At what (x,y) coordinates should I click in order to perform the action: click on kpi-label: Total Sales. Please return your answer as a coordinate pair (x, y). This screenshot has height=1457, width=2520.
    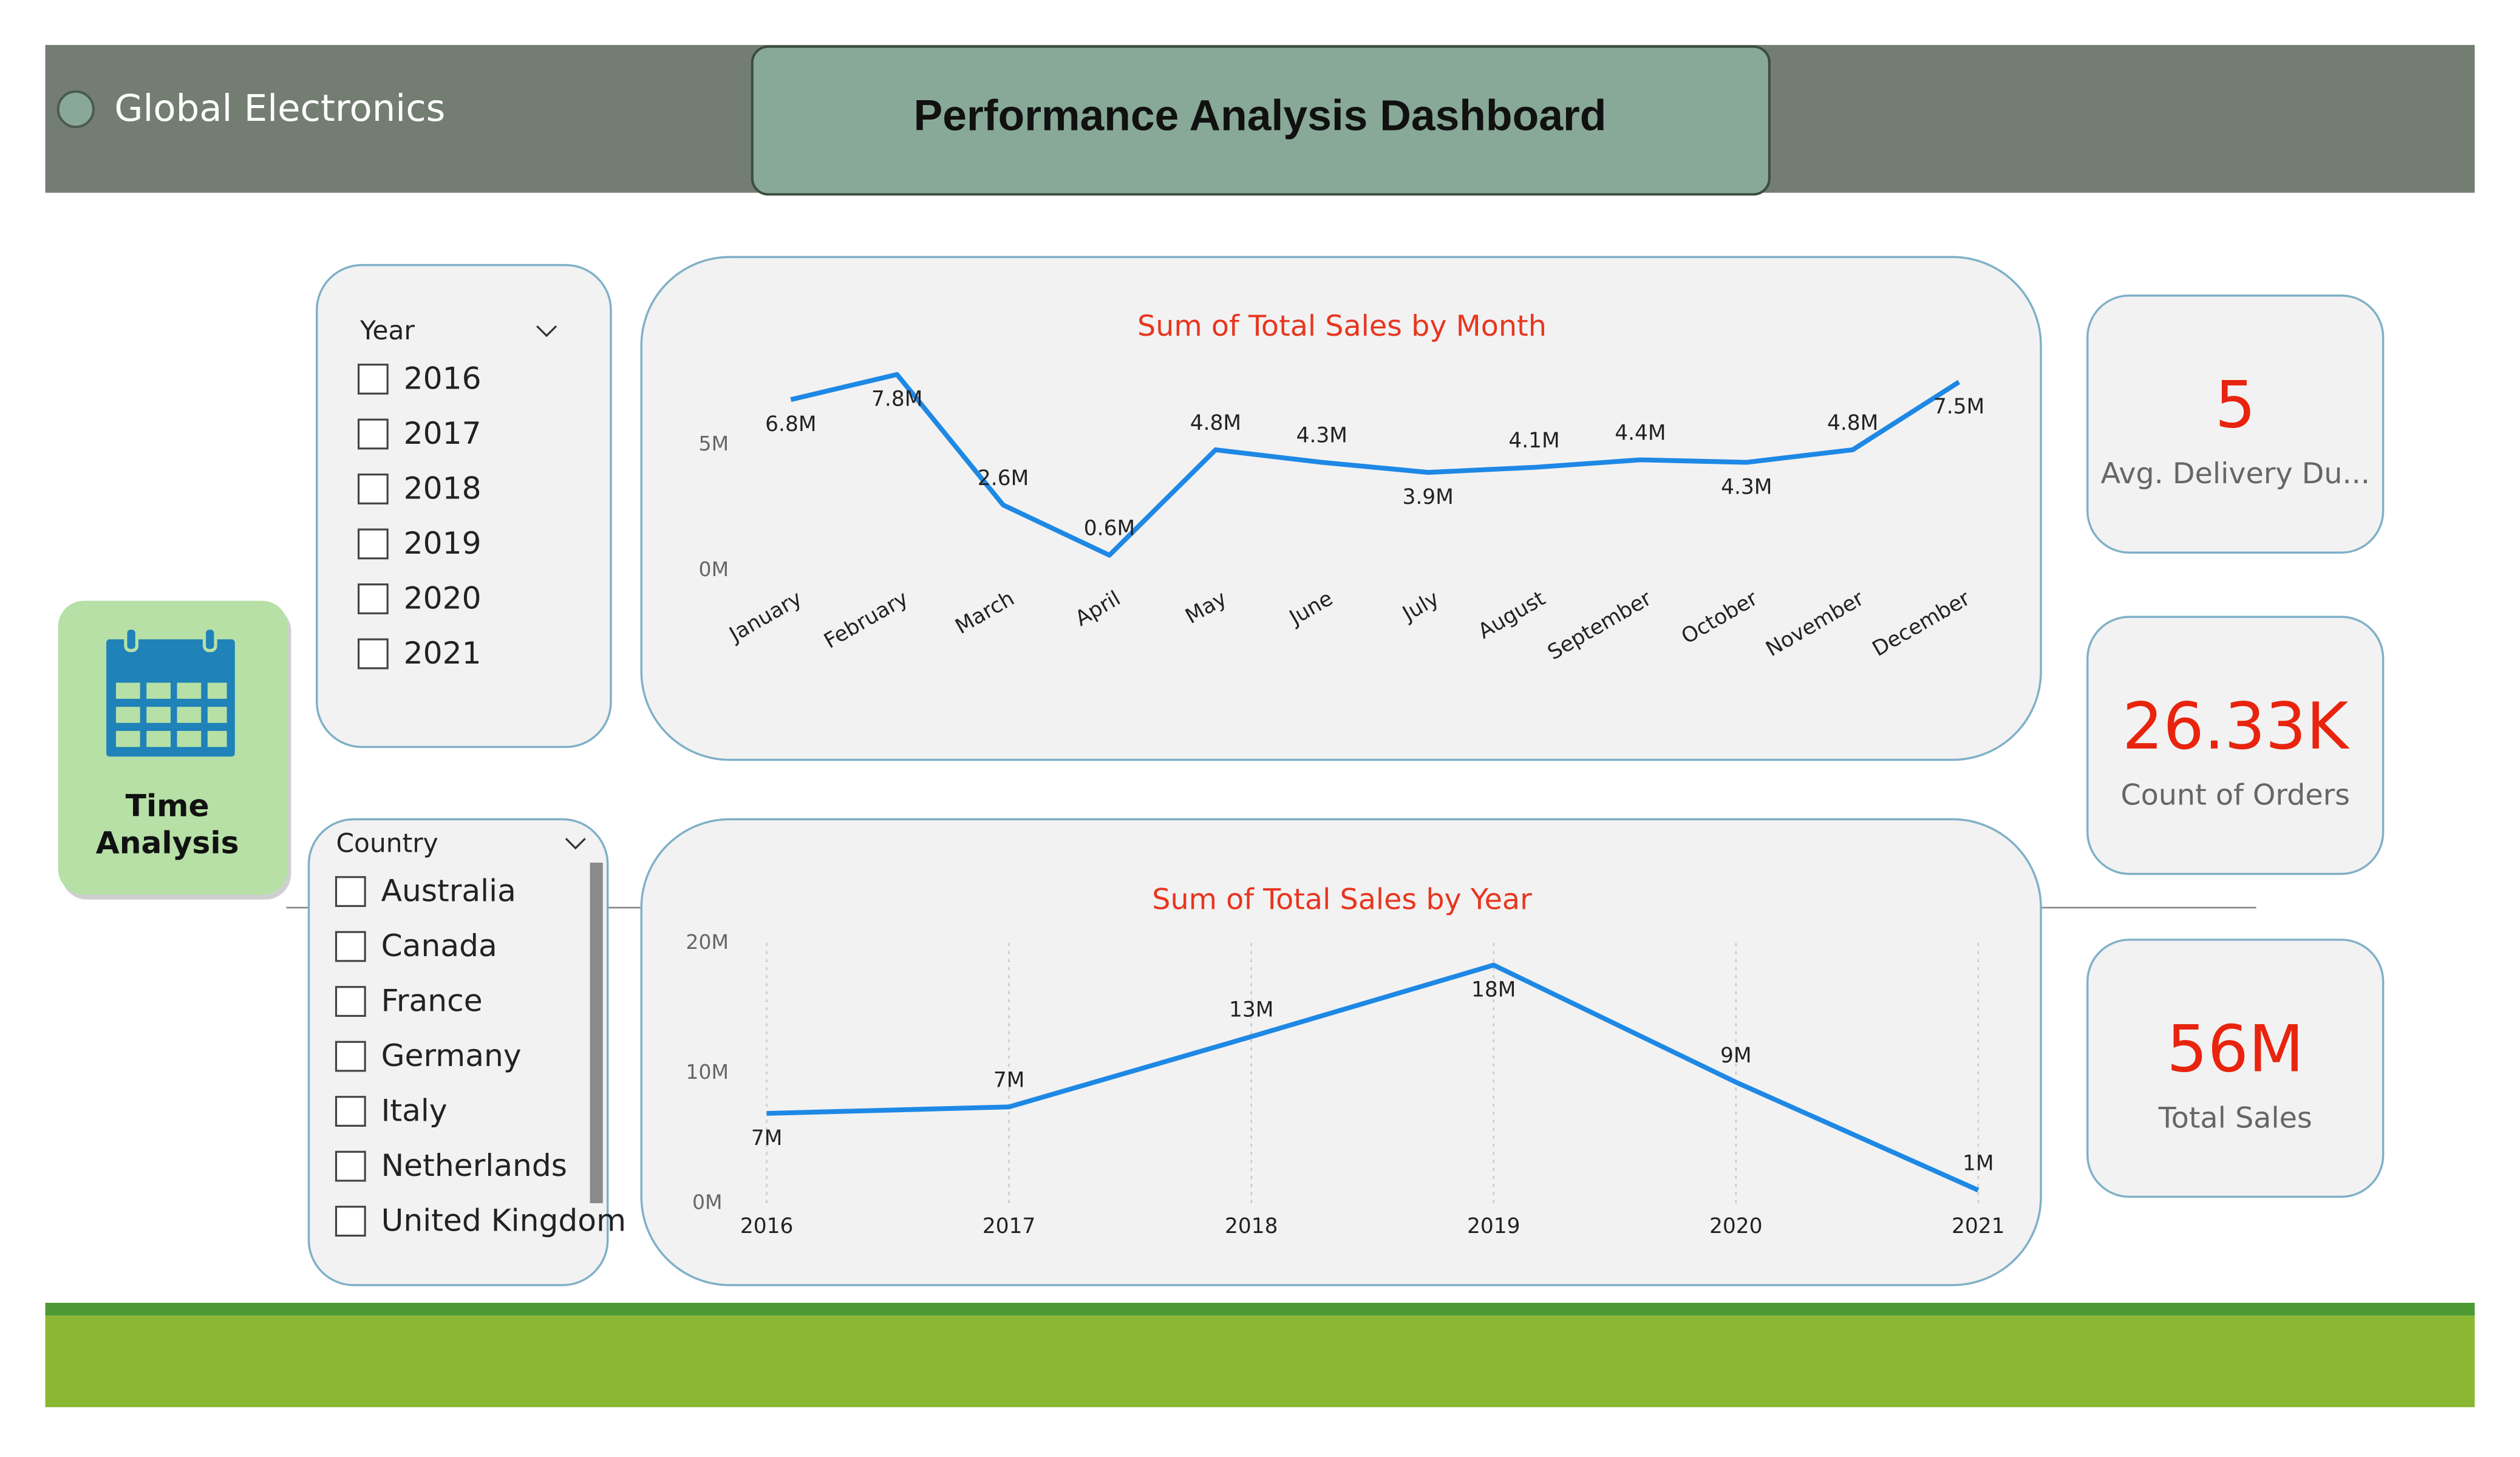
    Looking at the image, I should click on (2235, 1118).